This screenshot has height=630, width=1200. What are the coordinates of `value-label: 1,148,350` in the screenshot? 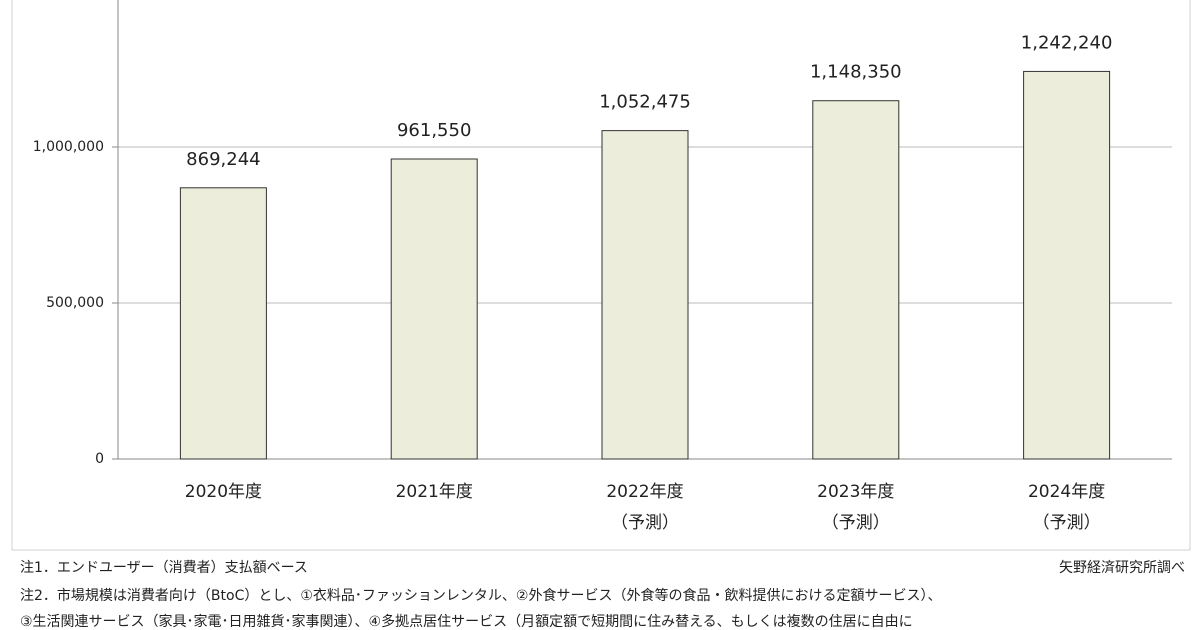 It's located at (856, 72).